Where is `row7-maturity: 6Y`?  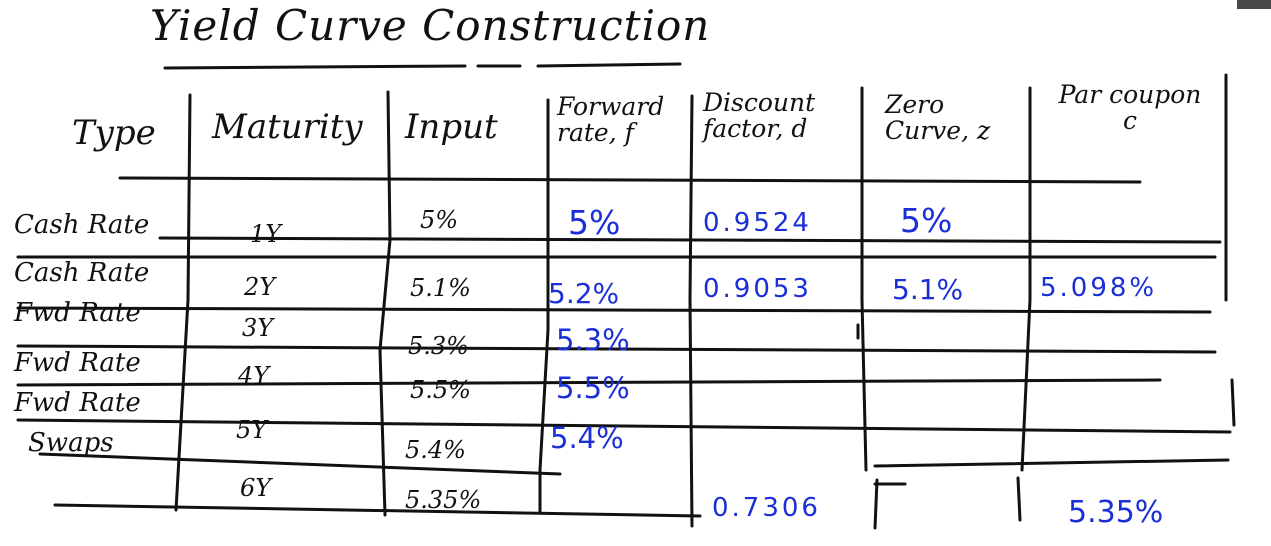
row7-maturity: 6Y is located at coordinates (256, 488).